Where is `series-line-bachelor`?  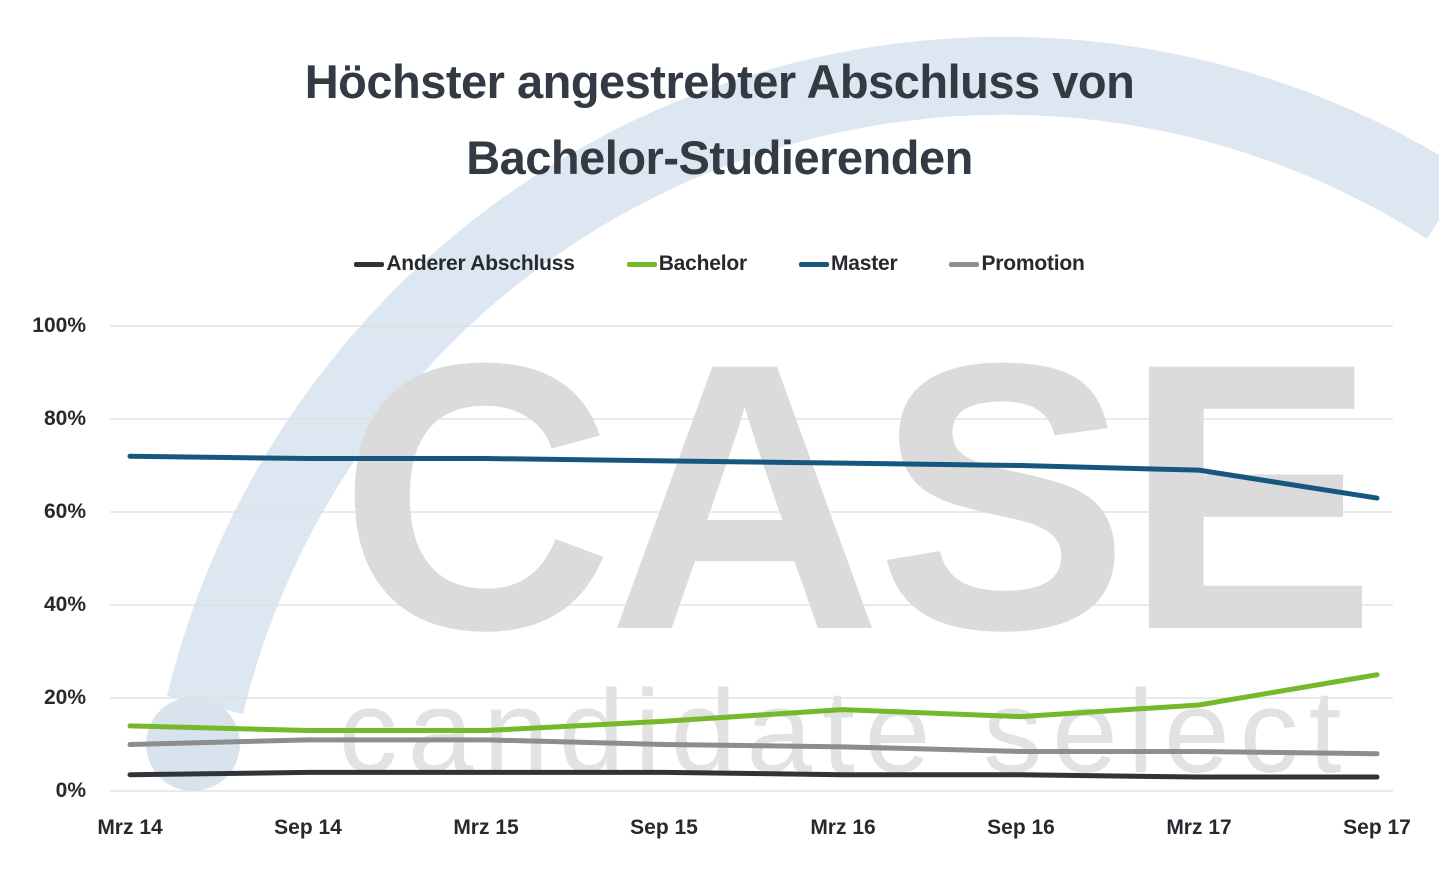
series-line-bachelor is located at coordinates (753, 703).